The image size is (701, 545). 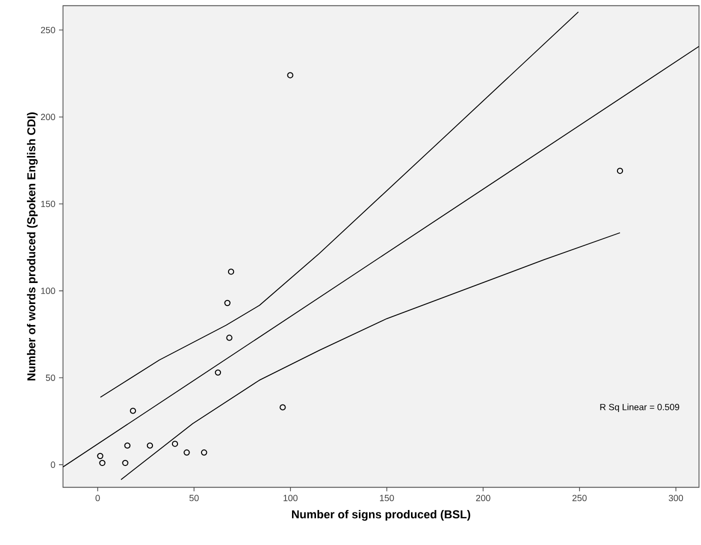 I want to click on y-tick-label: 100, so click(x=48, y=291).